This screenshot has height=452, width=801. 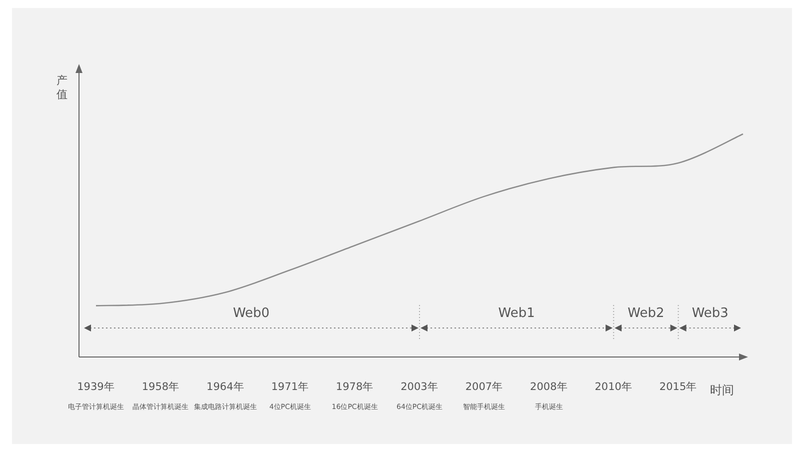 What do you see at coordinates (161, 387) in the screenshot?
I see `x-tick-label: 1958年` at bounding box center [161, 387].